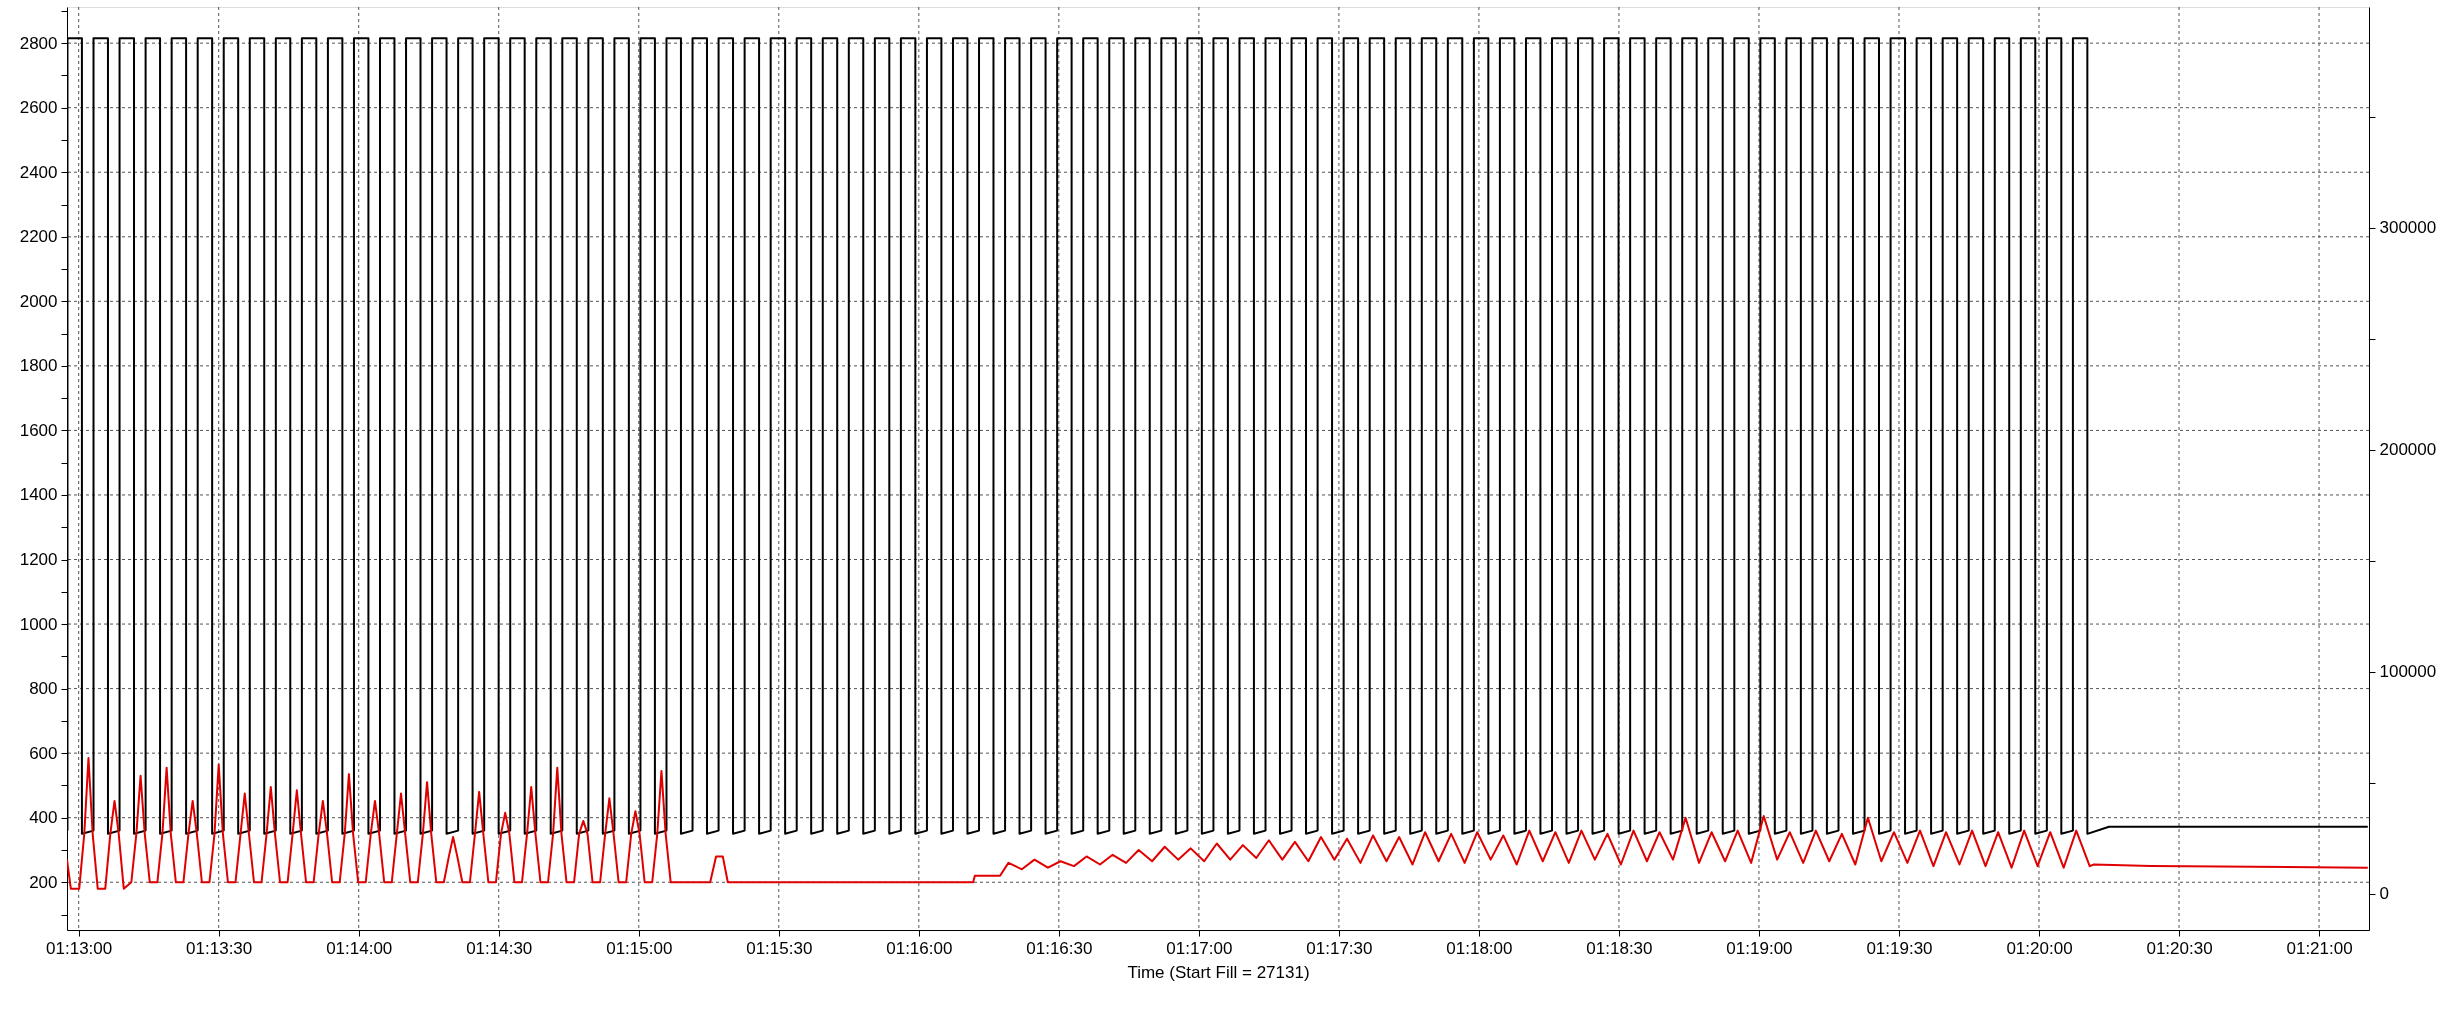  Describe the element at coordinates (1479, 948) in the screenshot. I see `x-tick-label: 01:18:00` at that location.